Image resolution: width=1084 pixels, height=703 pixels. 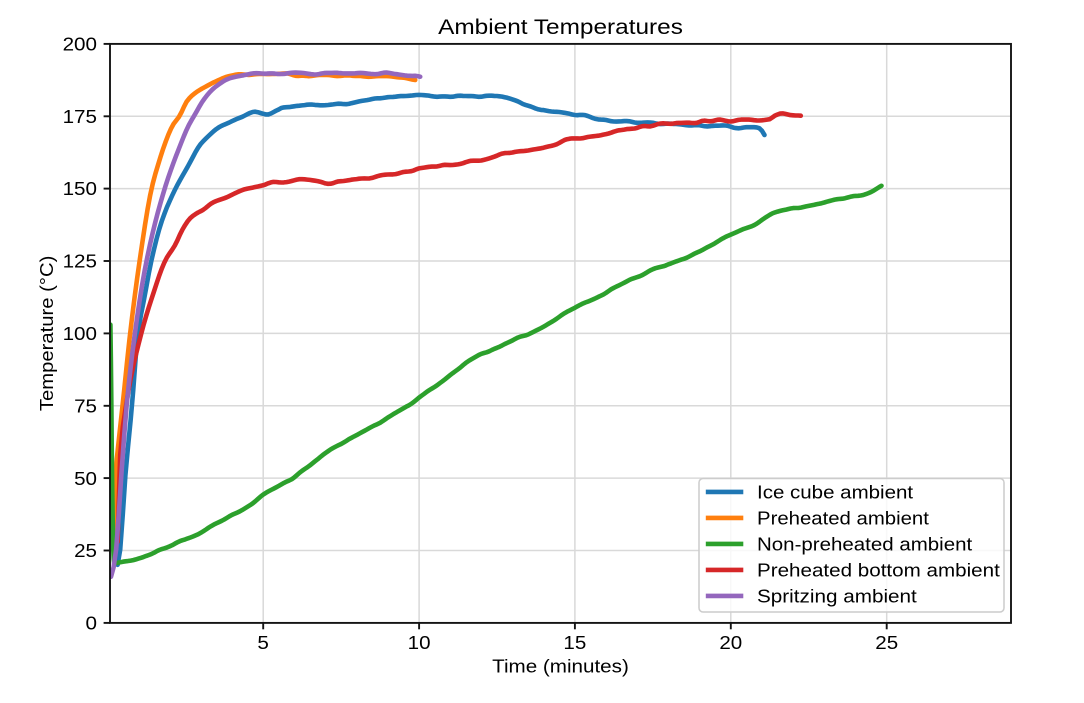 What do you see at coordinates (263, 643) in the screenshot?
I see `svg-text: 5` at bounding box center [263, 643].